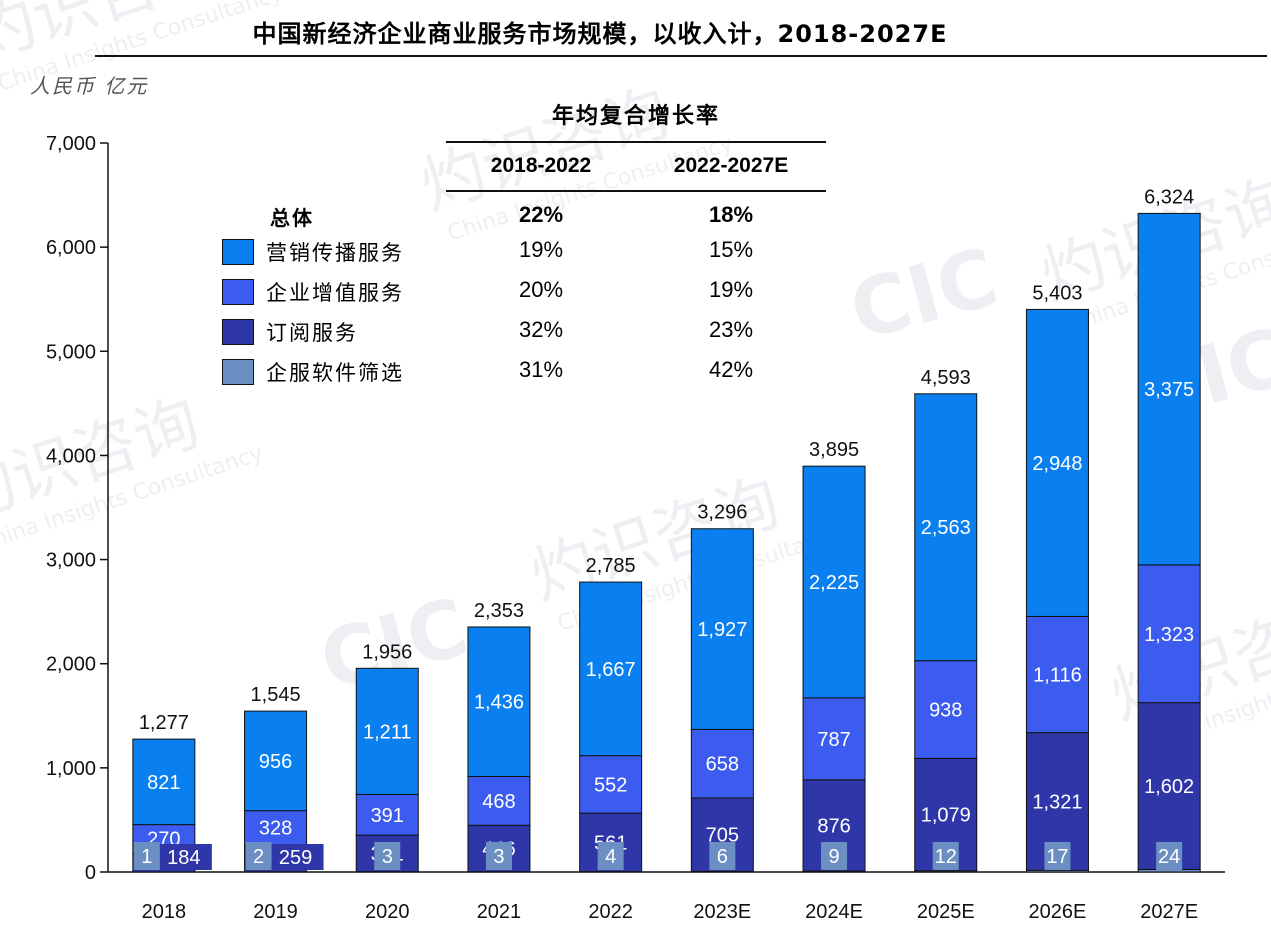 The image size is (1271, 937). I want to click on cagr-period-1: 2018-2022, so click(541, 165).